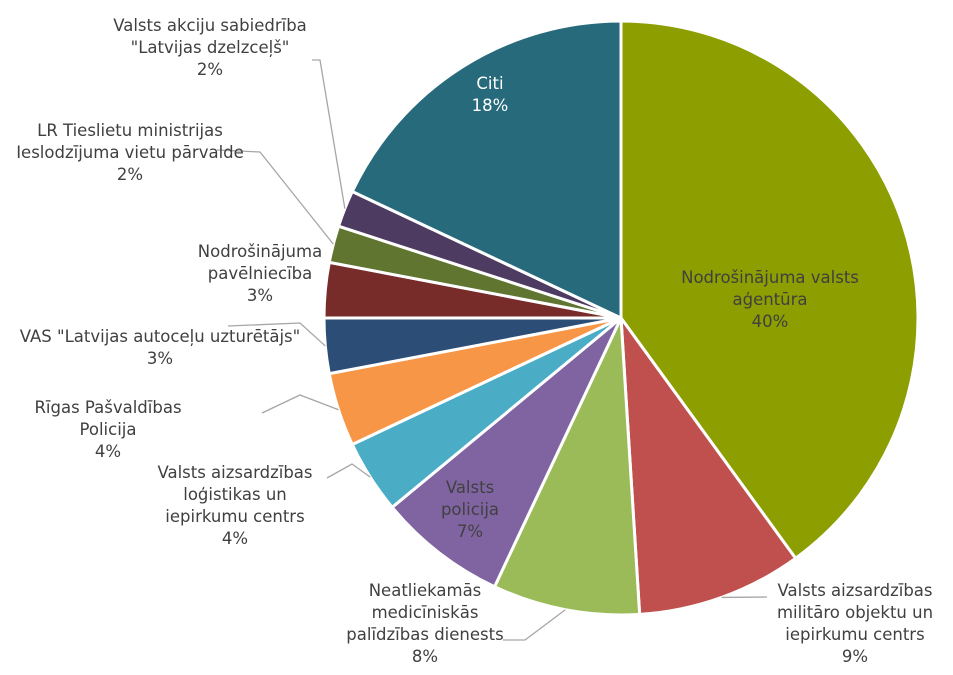  I want to click on category-label: Rīgas Pašvaldības Policija, so click(108, 418).